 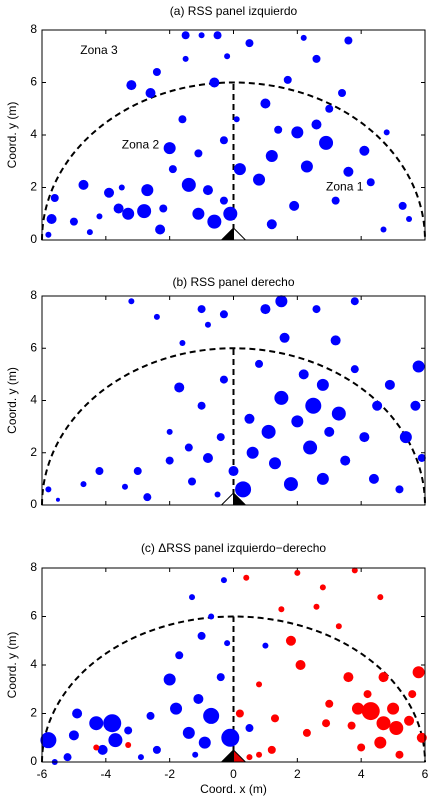 I want to click on x-tick-label: 0, so click(x=233, y=774).